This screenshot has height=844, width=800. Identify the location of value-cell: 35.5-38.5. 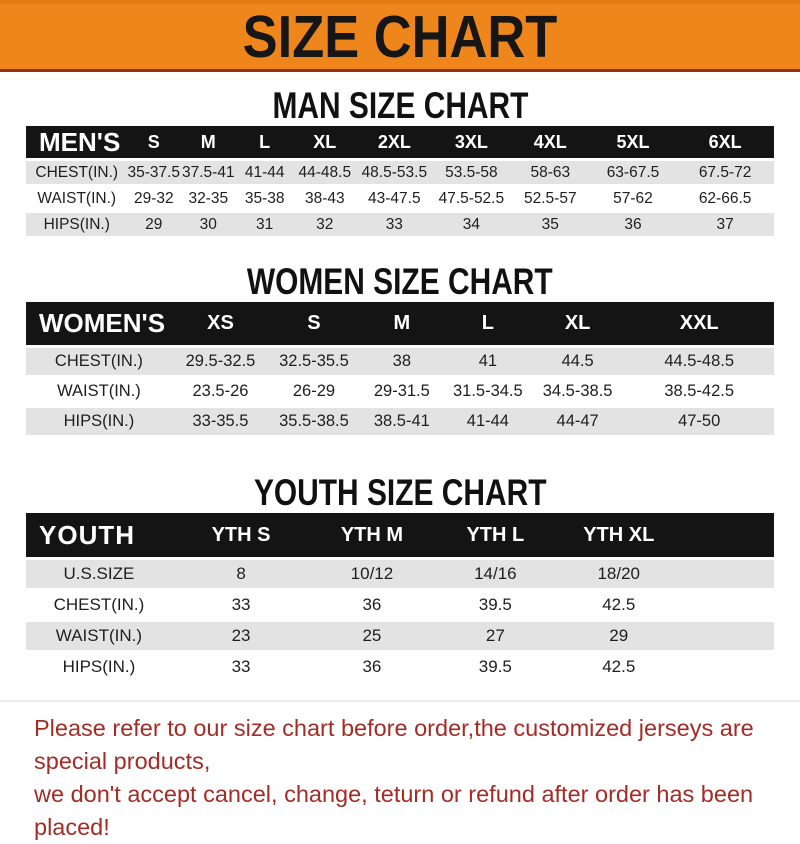
(314, 421).